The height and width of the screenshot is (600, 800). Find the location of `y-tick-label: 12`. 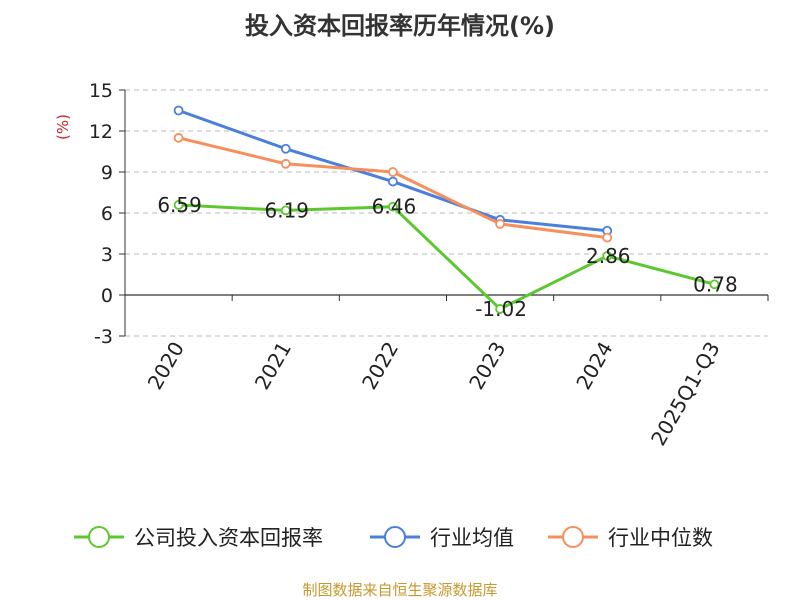

y-tick-label: 12 is located at coordinates (101, 132).